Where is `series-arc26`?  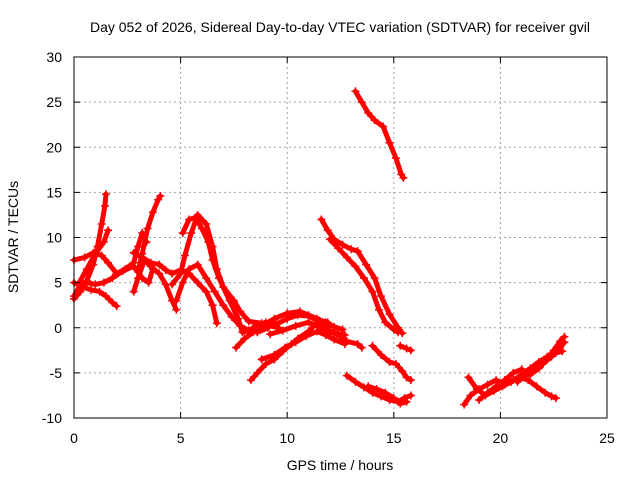 series-arc26 is located at coordinates (522, 368).